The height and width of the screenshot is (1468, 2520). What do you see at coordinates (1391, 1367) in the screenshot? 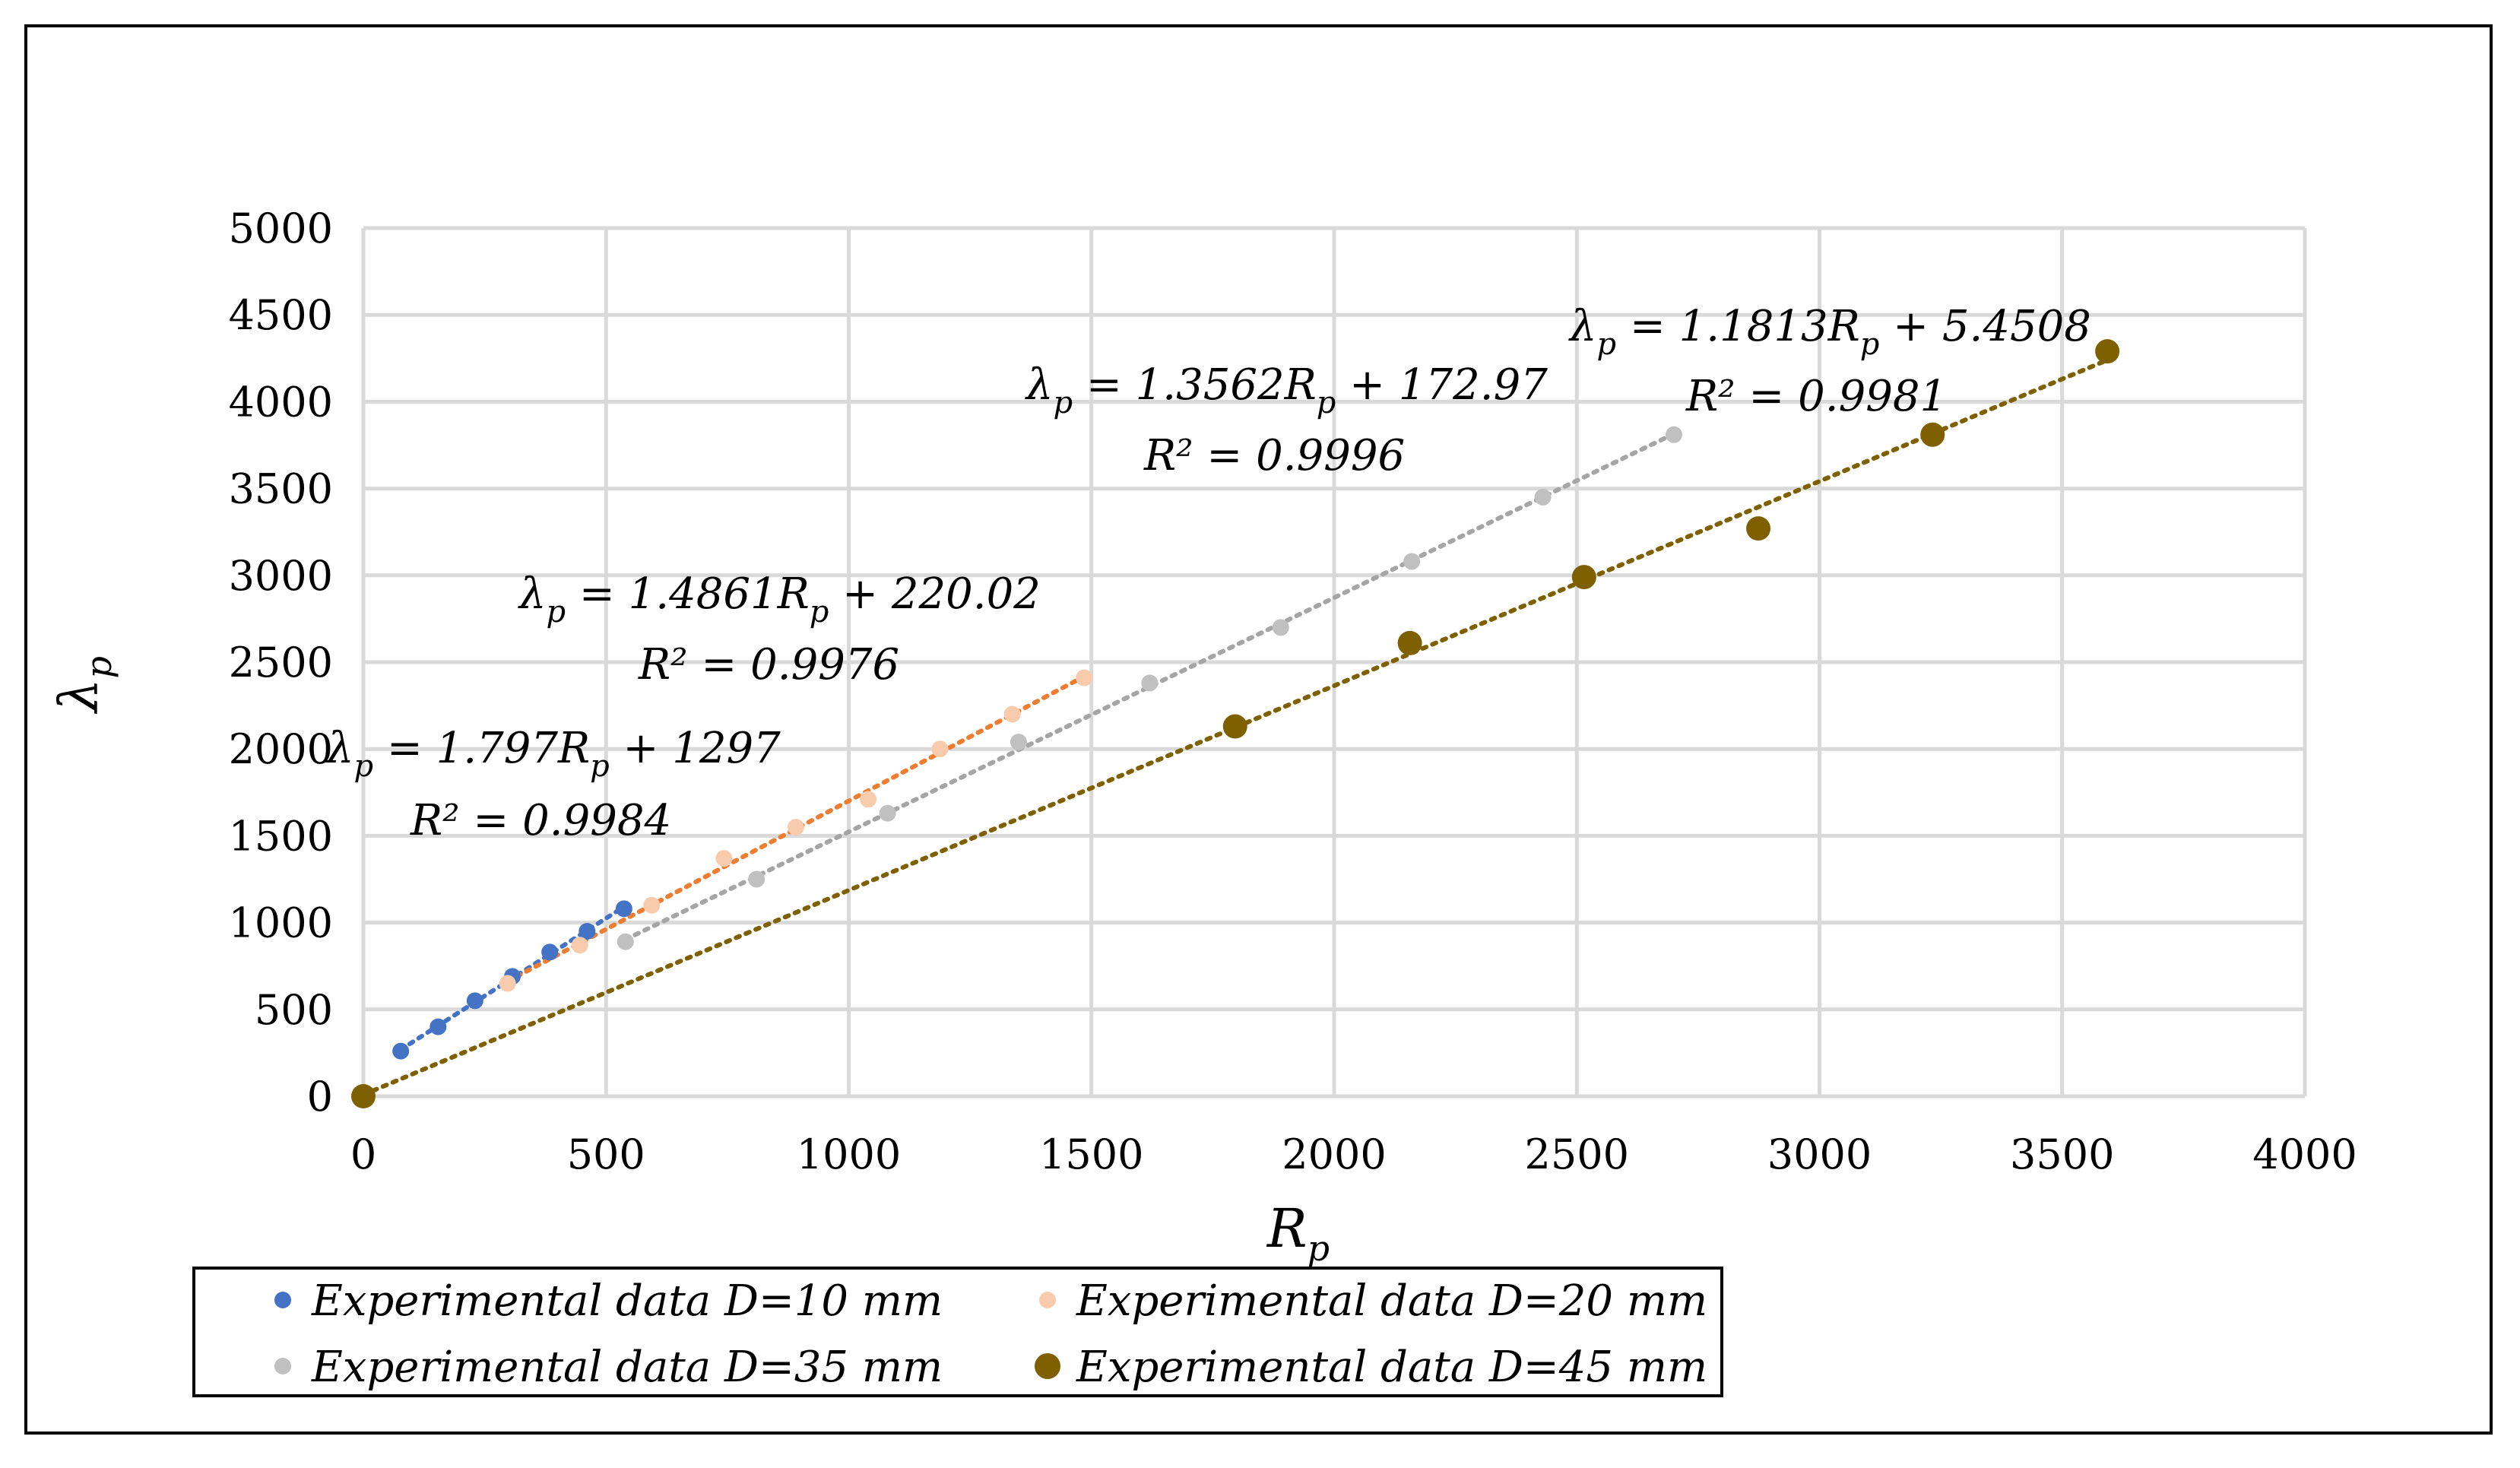
I see `legend-label: Experimental data D=45 mm` at bounding box center [1391, 1367].